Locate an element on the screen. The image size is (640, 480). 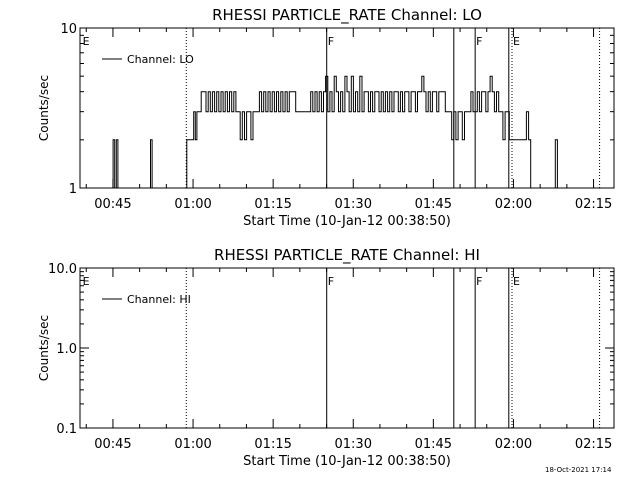
footer-timestamp: 18-Oct-2021 17:14 is located at coordinates (578, 470).